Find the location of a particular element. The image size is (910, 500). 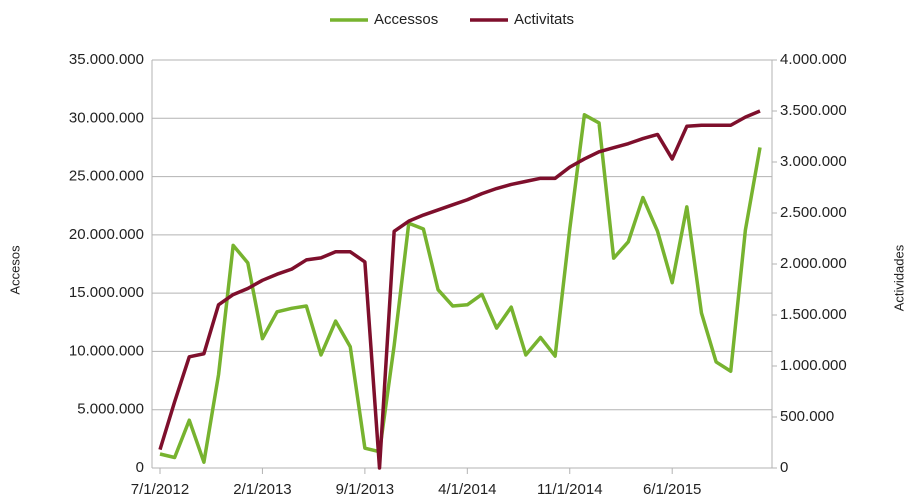

y-tick-label: 20.000.000 is located at coordinates (106, 234).